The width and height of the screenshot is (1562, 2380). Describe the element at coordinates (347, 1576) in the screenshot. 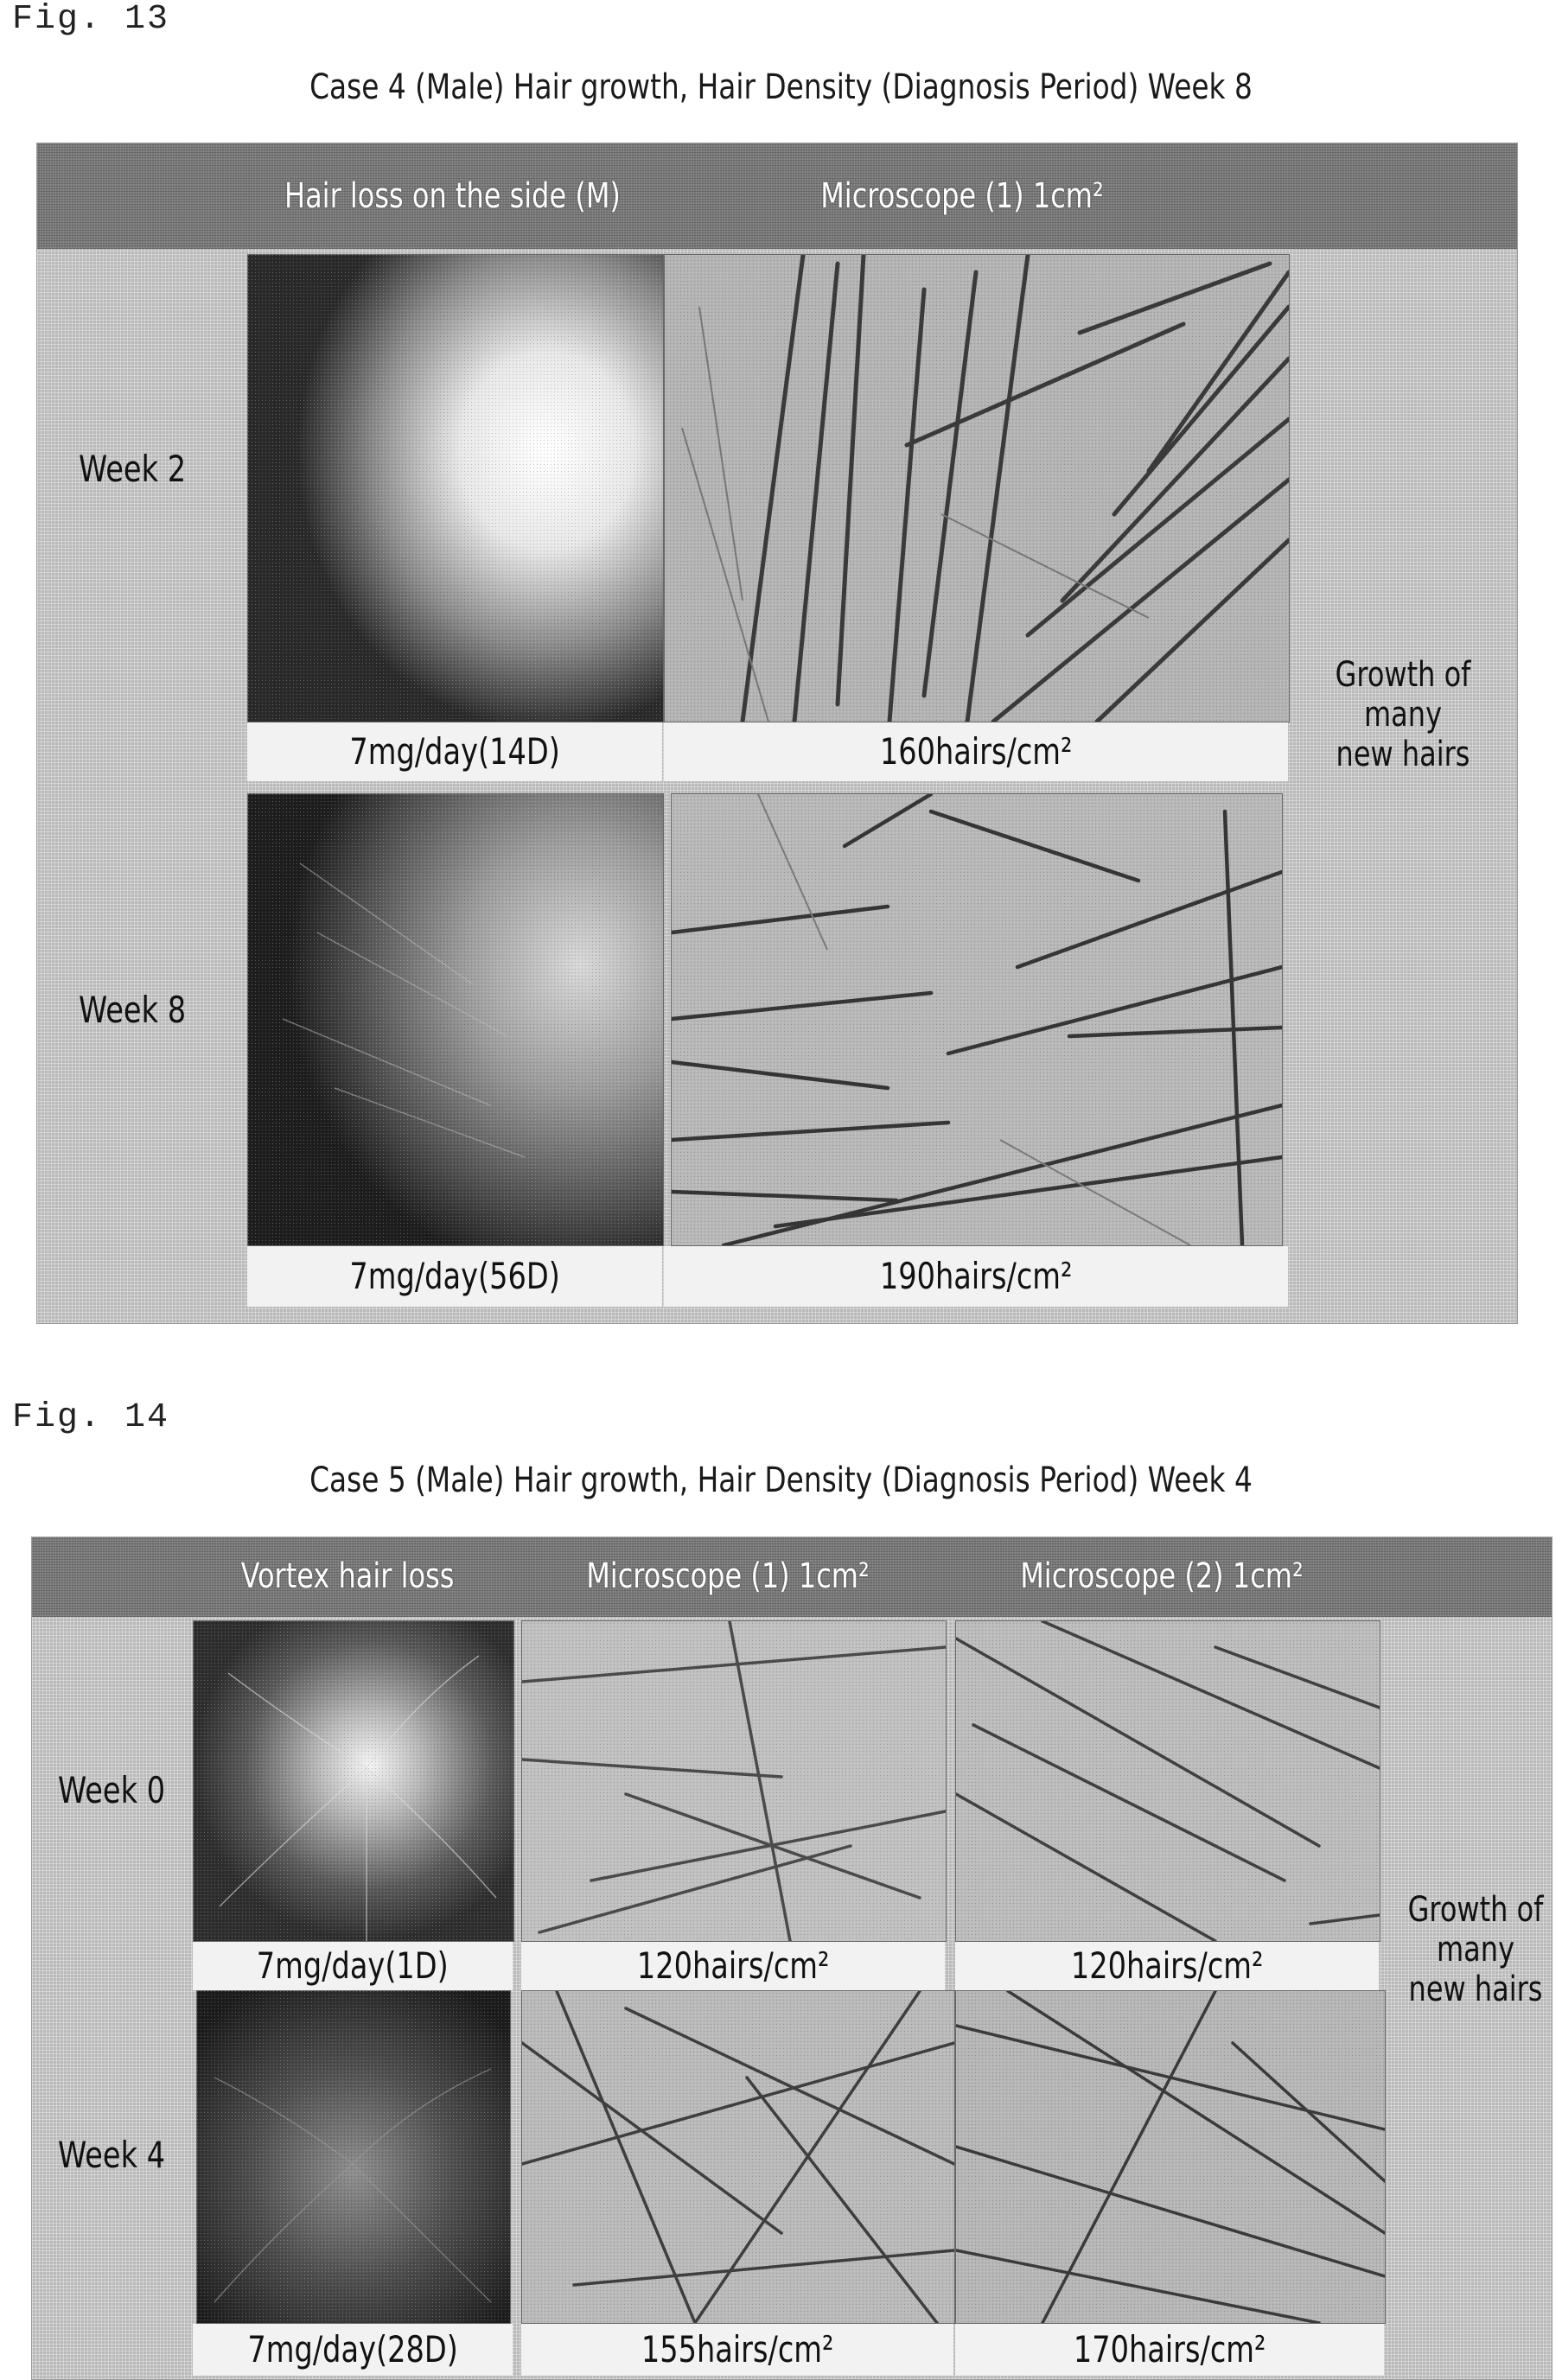

I see `fig14-col-head-vortex: Vortex hair loss` at that location.